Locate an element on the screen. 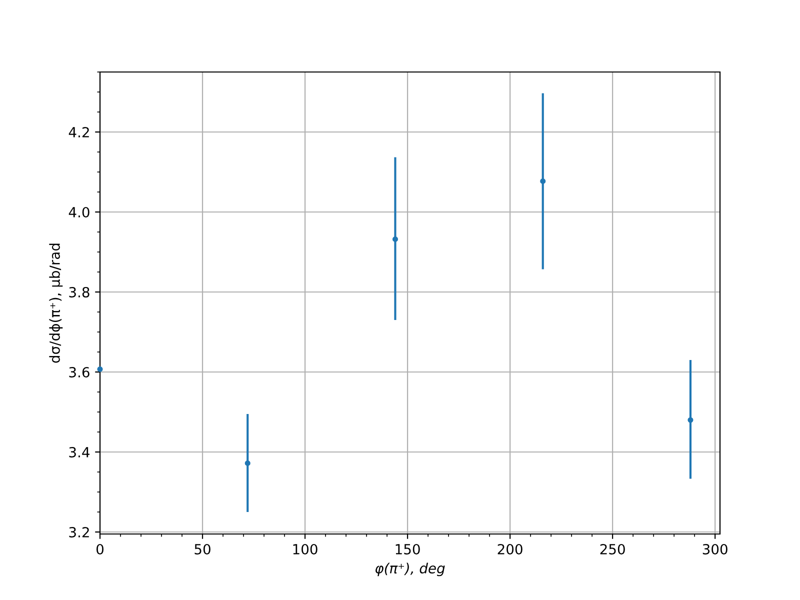  x-tick-label: 0 is located at coordinates (100, 549).